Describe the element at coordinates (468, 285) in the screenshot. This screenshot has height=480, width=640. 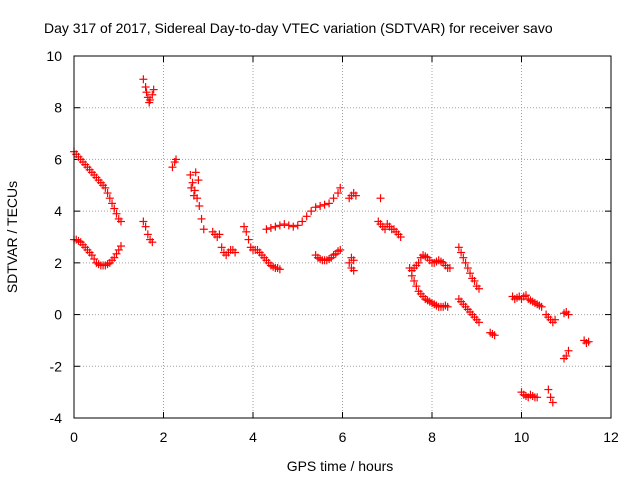
I see `series-arc-o` at that location.